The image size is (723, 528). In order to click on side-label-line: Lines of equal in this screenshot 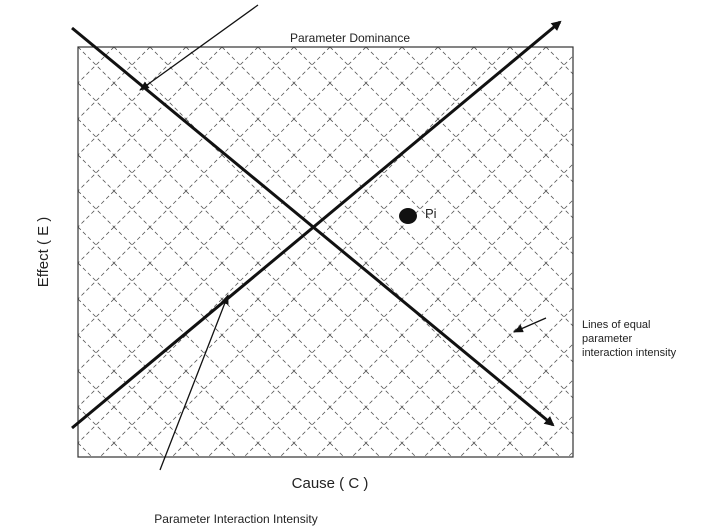, I will do `click(616, 325)`.